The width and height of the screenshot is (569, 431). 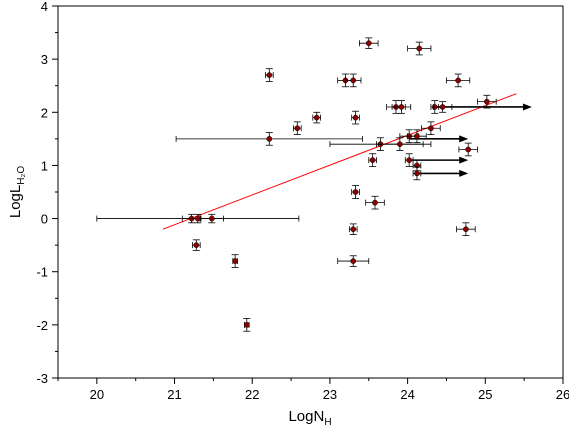 What do you see at coordinates (44, 165) in the screenshot?
I see `y-tick-label: 1` at bounding box center [44, 165].